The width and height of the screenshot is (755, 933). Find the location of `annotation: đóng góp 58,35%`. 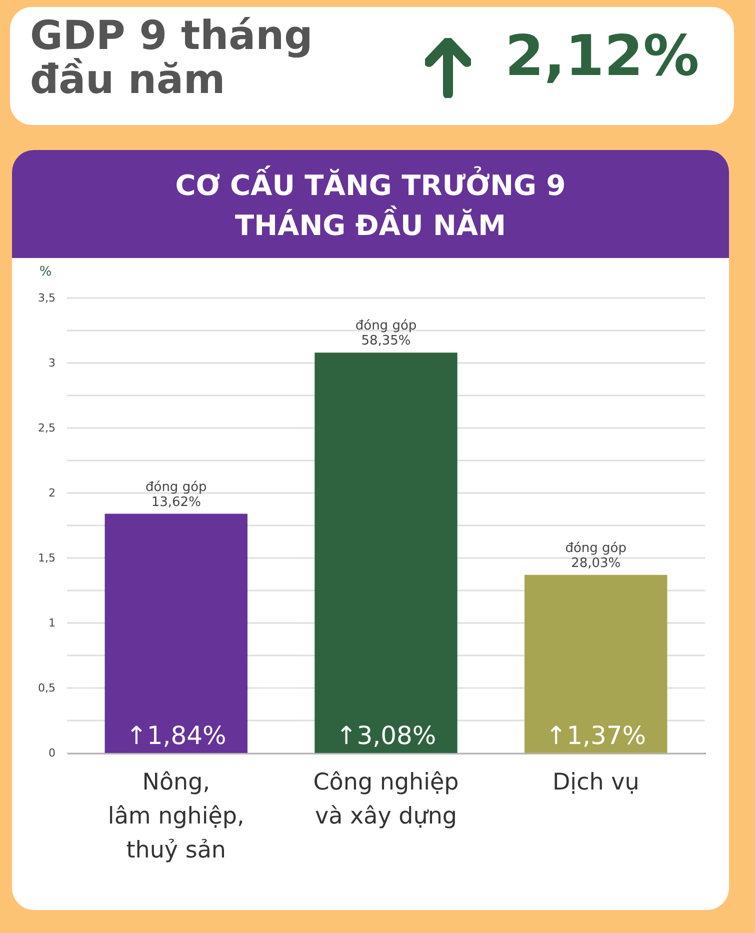

annotation: đóng góp 58,35% is located at coordinates (386, 333).